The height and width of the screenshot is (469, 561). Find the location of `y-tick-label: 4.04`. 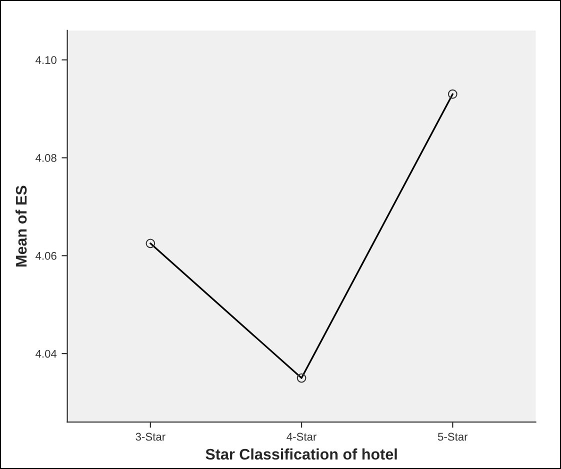

y-tick-label: 4.04 is located at coordinates (46, 354).